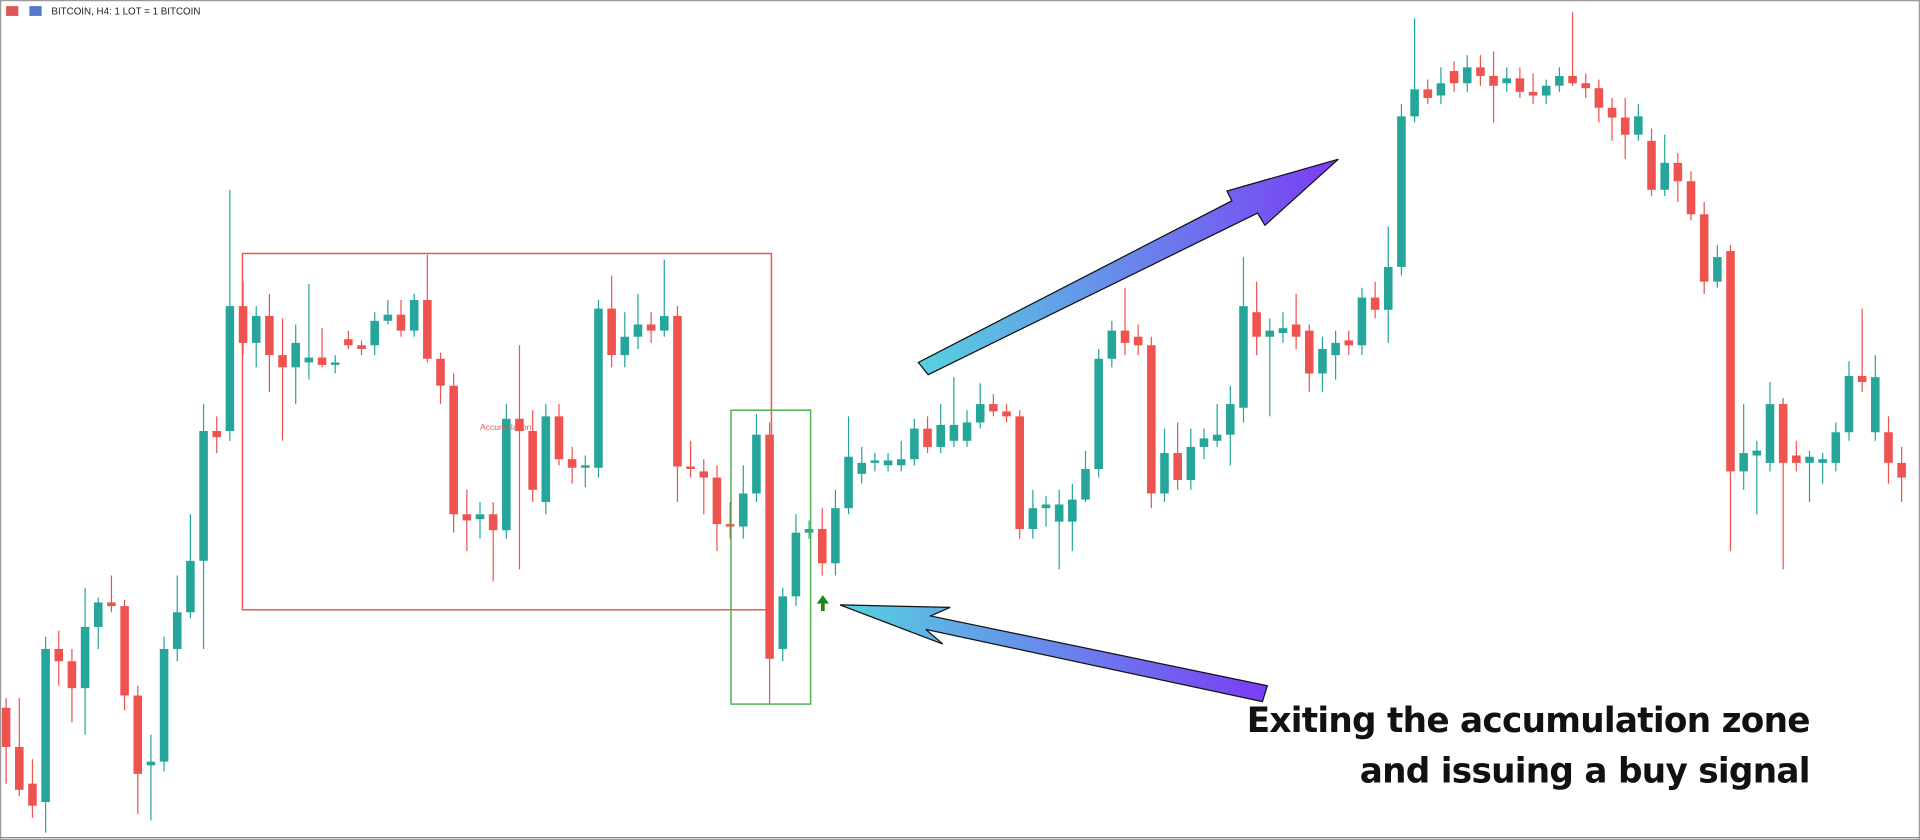 The image size is (1920, 840). Describe the element at coordinates (1128, 267) in the screenshot. I see `trend-arrow` at that location.